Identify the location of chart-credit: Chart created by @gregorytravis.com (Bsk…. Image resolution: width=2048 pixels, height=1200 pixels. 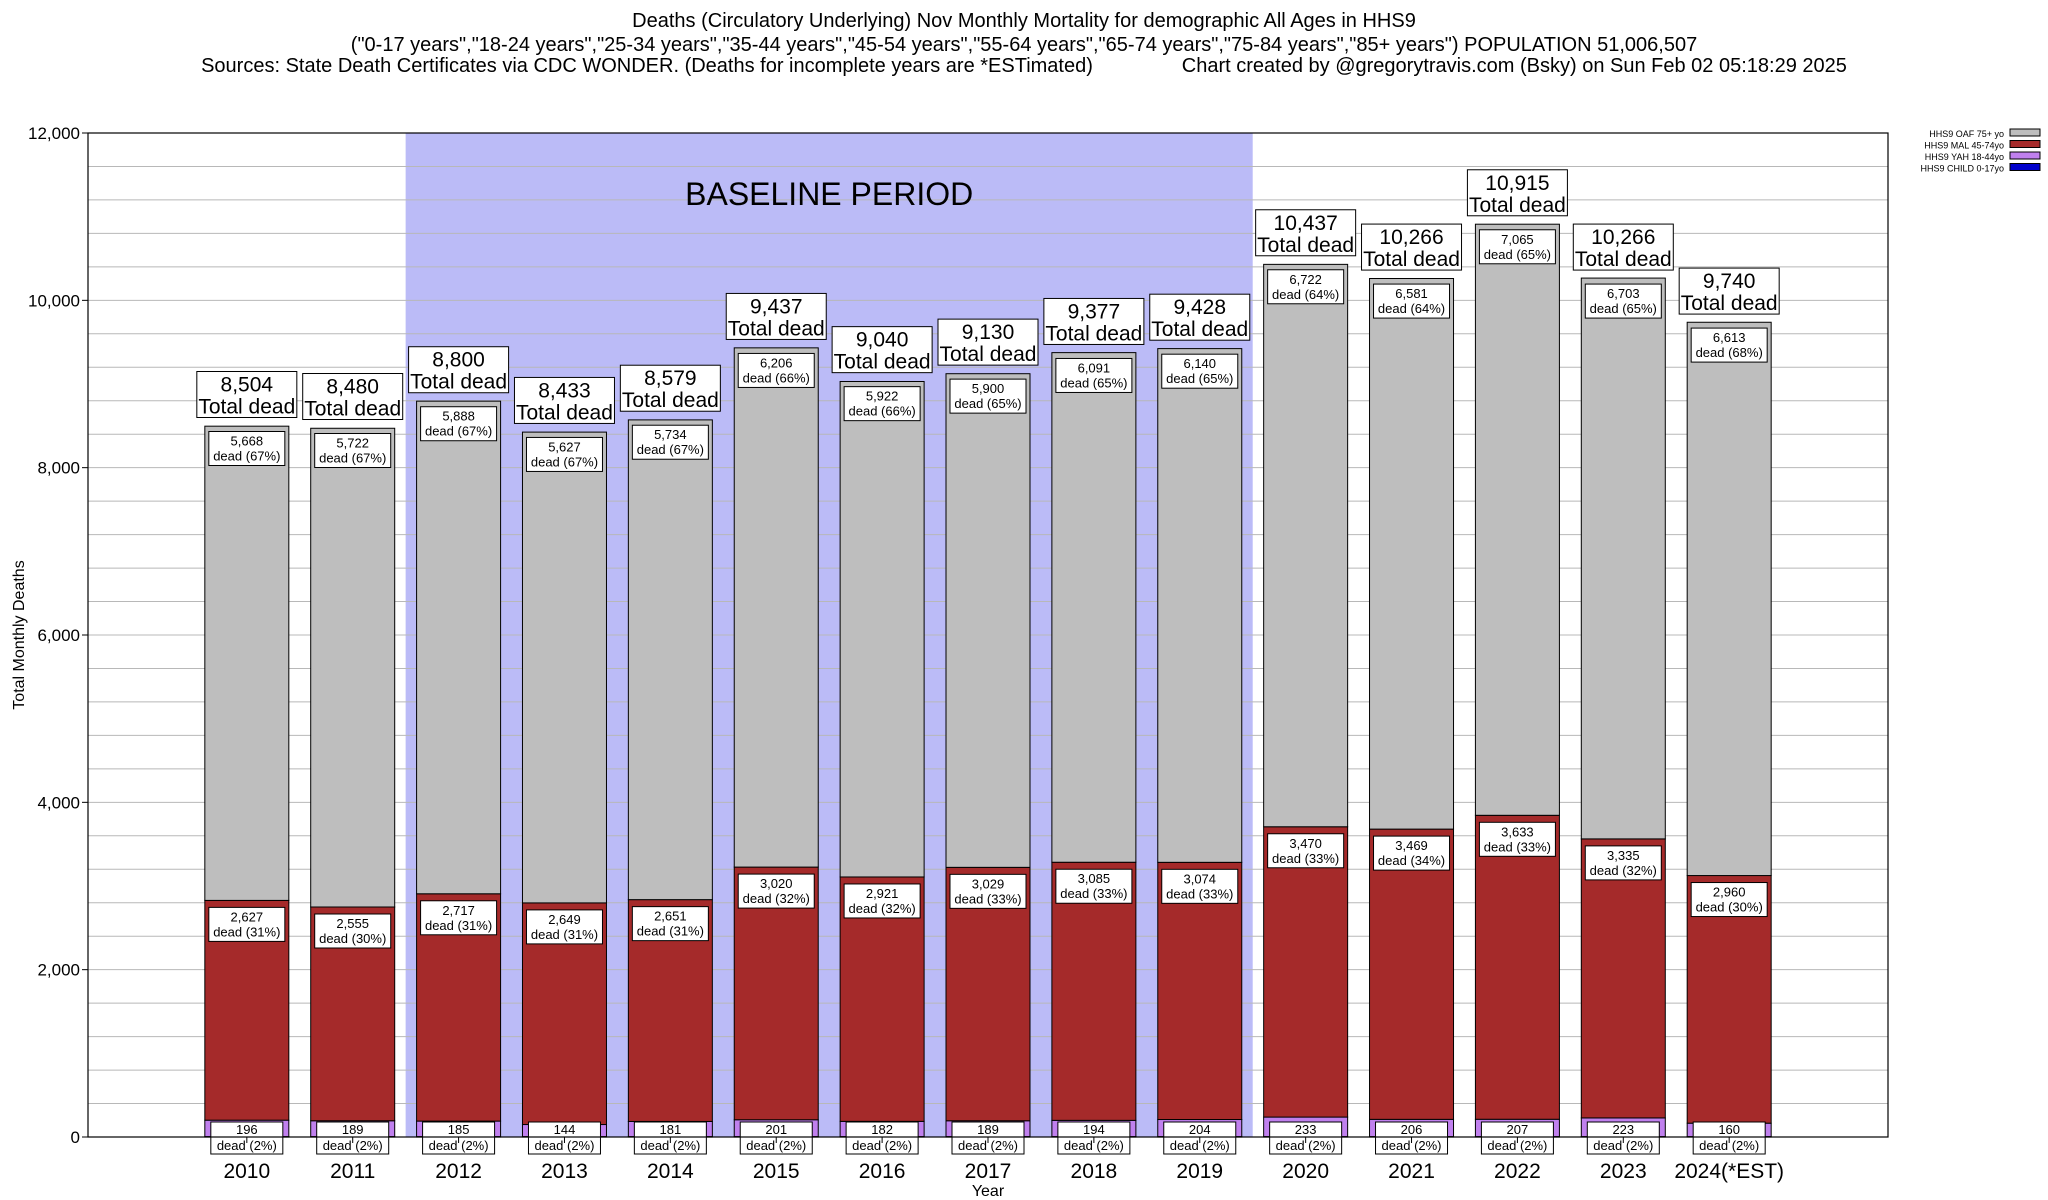
(1514, 66).